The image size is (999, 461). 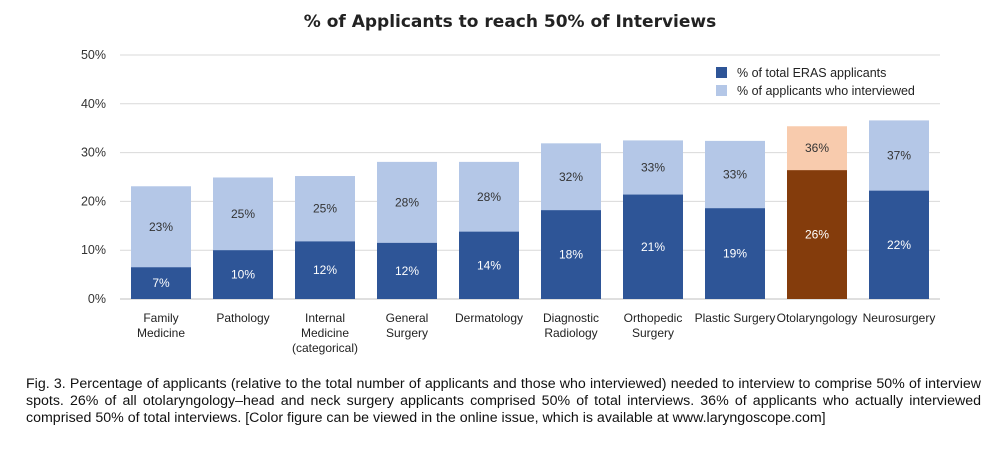 What do you see at coordinates (571, 177) in the screenshot?
I see `data-label-interviewed: 32%` at bounding box center [571, 177].